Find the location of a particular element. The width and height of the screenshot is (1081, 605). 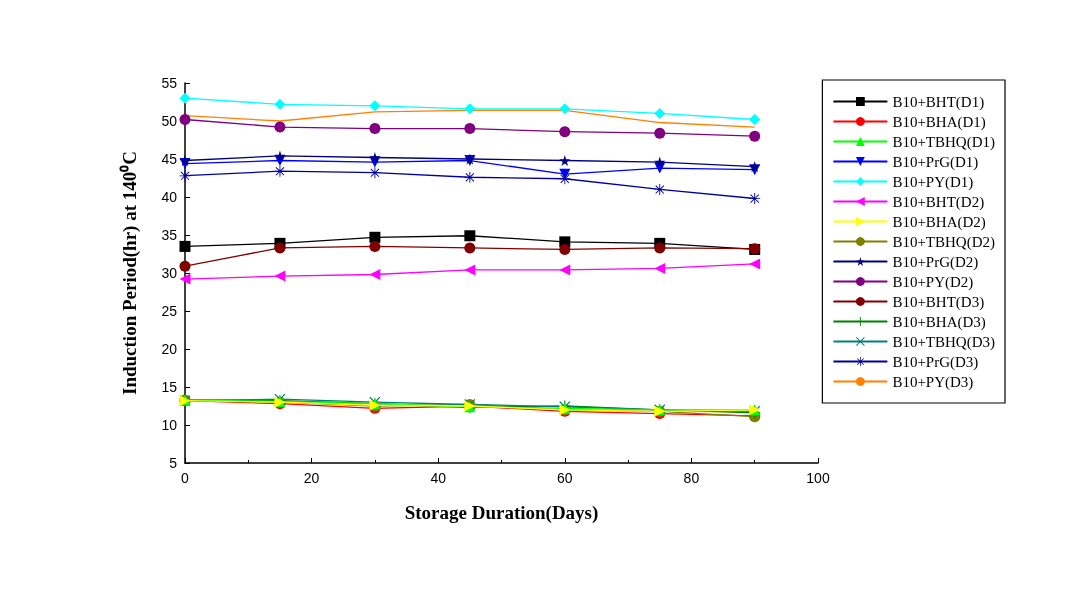

legend-label: B10+BHA(D2) is located at coordinates (939, 222).